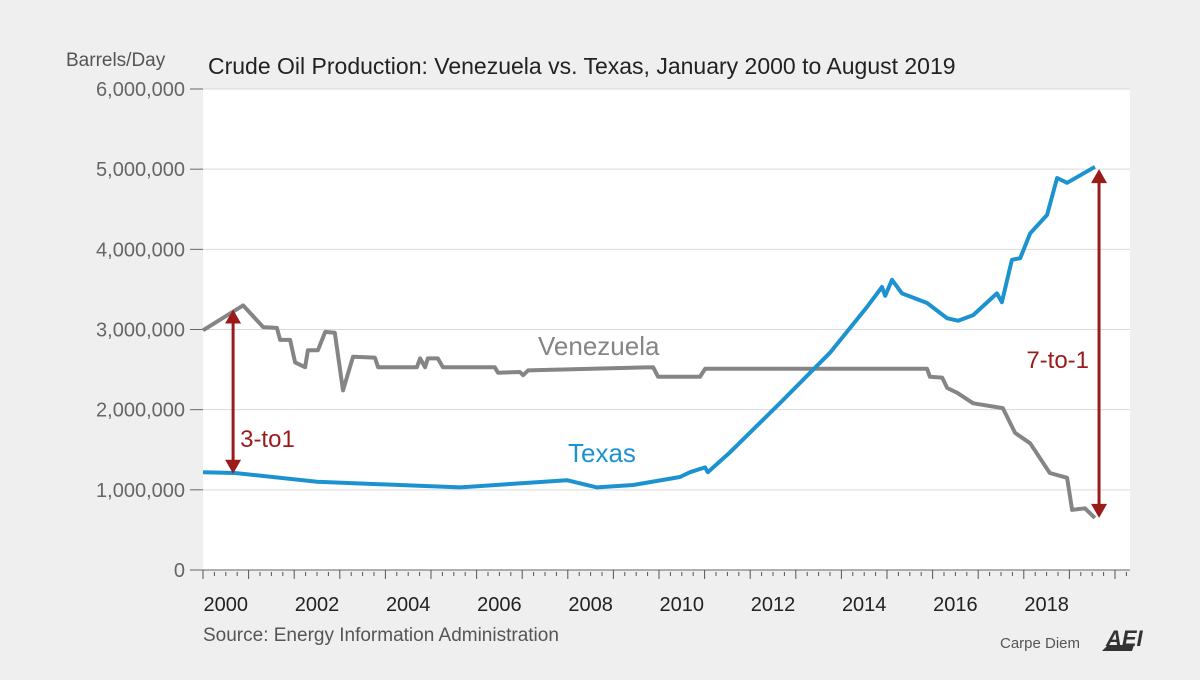 The image size is (1200, 680). Describe the element at coordinates (864, 605) in the screenshot. I see `x-tick-label: 2014` at that location.